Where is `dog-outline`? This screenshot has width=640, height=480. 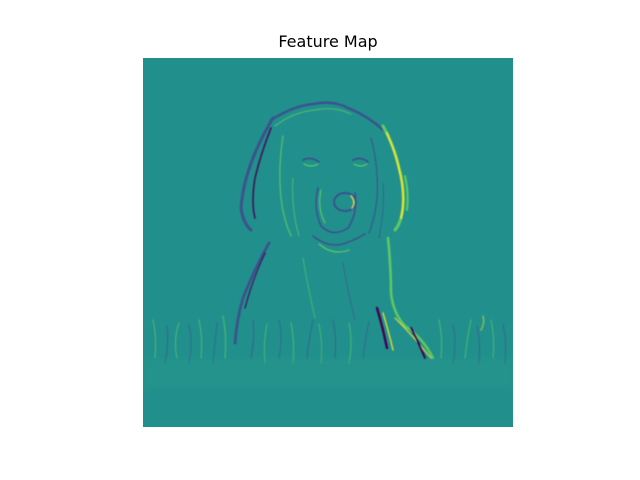 dog-outline is located at coordinates (324, 169).